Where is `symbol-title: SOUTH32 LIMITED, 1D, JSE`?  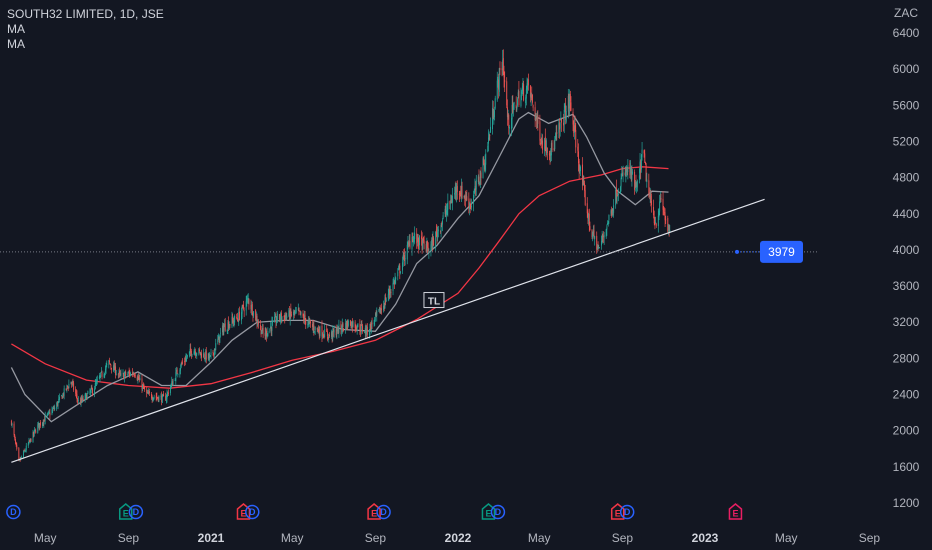
symbol-title: SOUTH32 LIMITED, 1D, JSE is located at coordinates (85, 14).